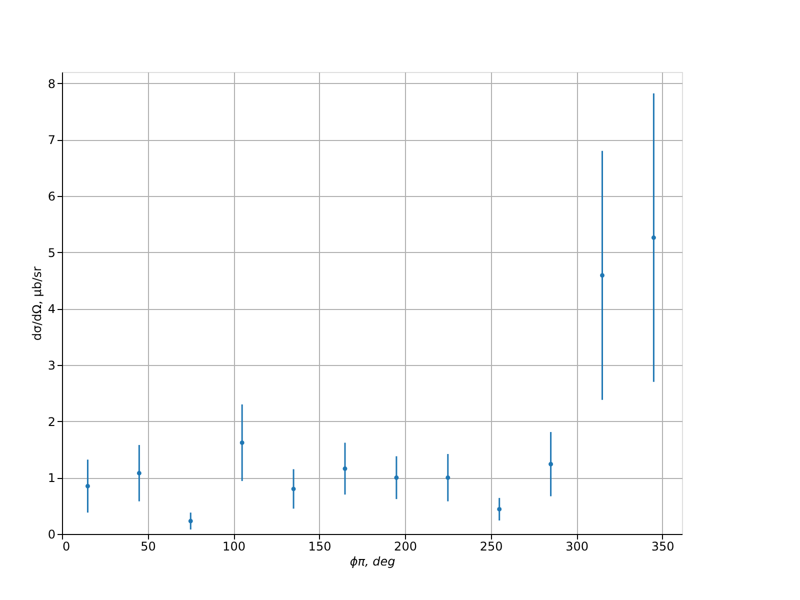 Image resolution: width=800 pixels, height=600 pixels. I want to click on y-tick-label: 3, so click(52, 365).